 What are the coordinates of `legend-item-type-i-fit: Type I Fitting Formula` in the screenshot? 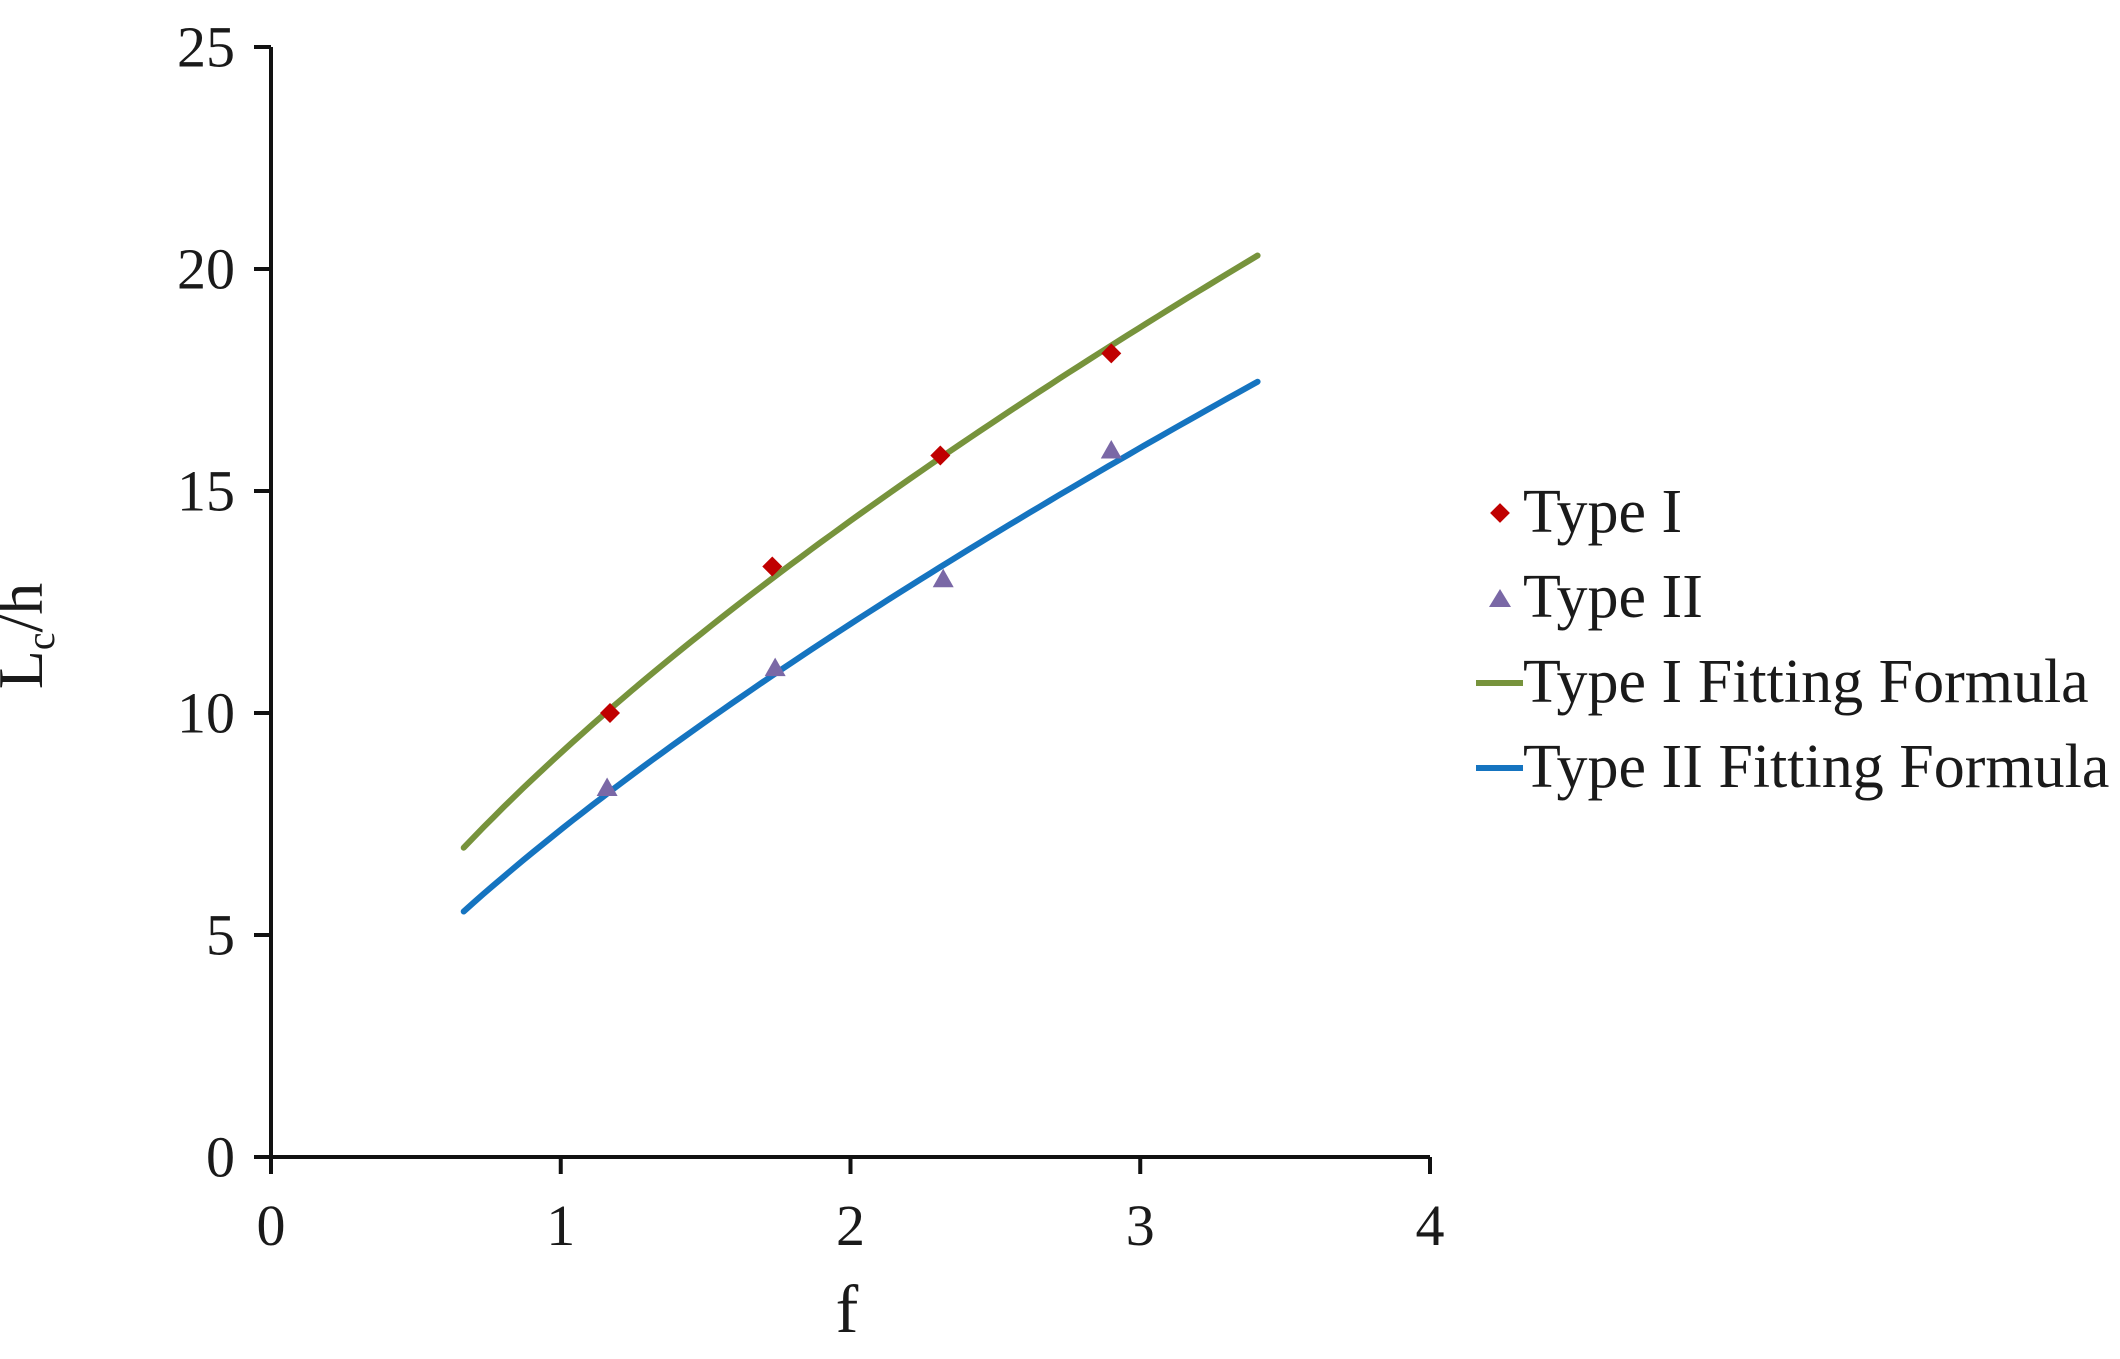 It's located at (1792, 682).